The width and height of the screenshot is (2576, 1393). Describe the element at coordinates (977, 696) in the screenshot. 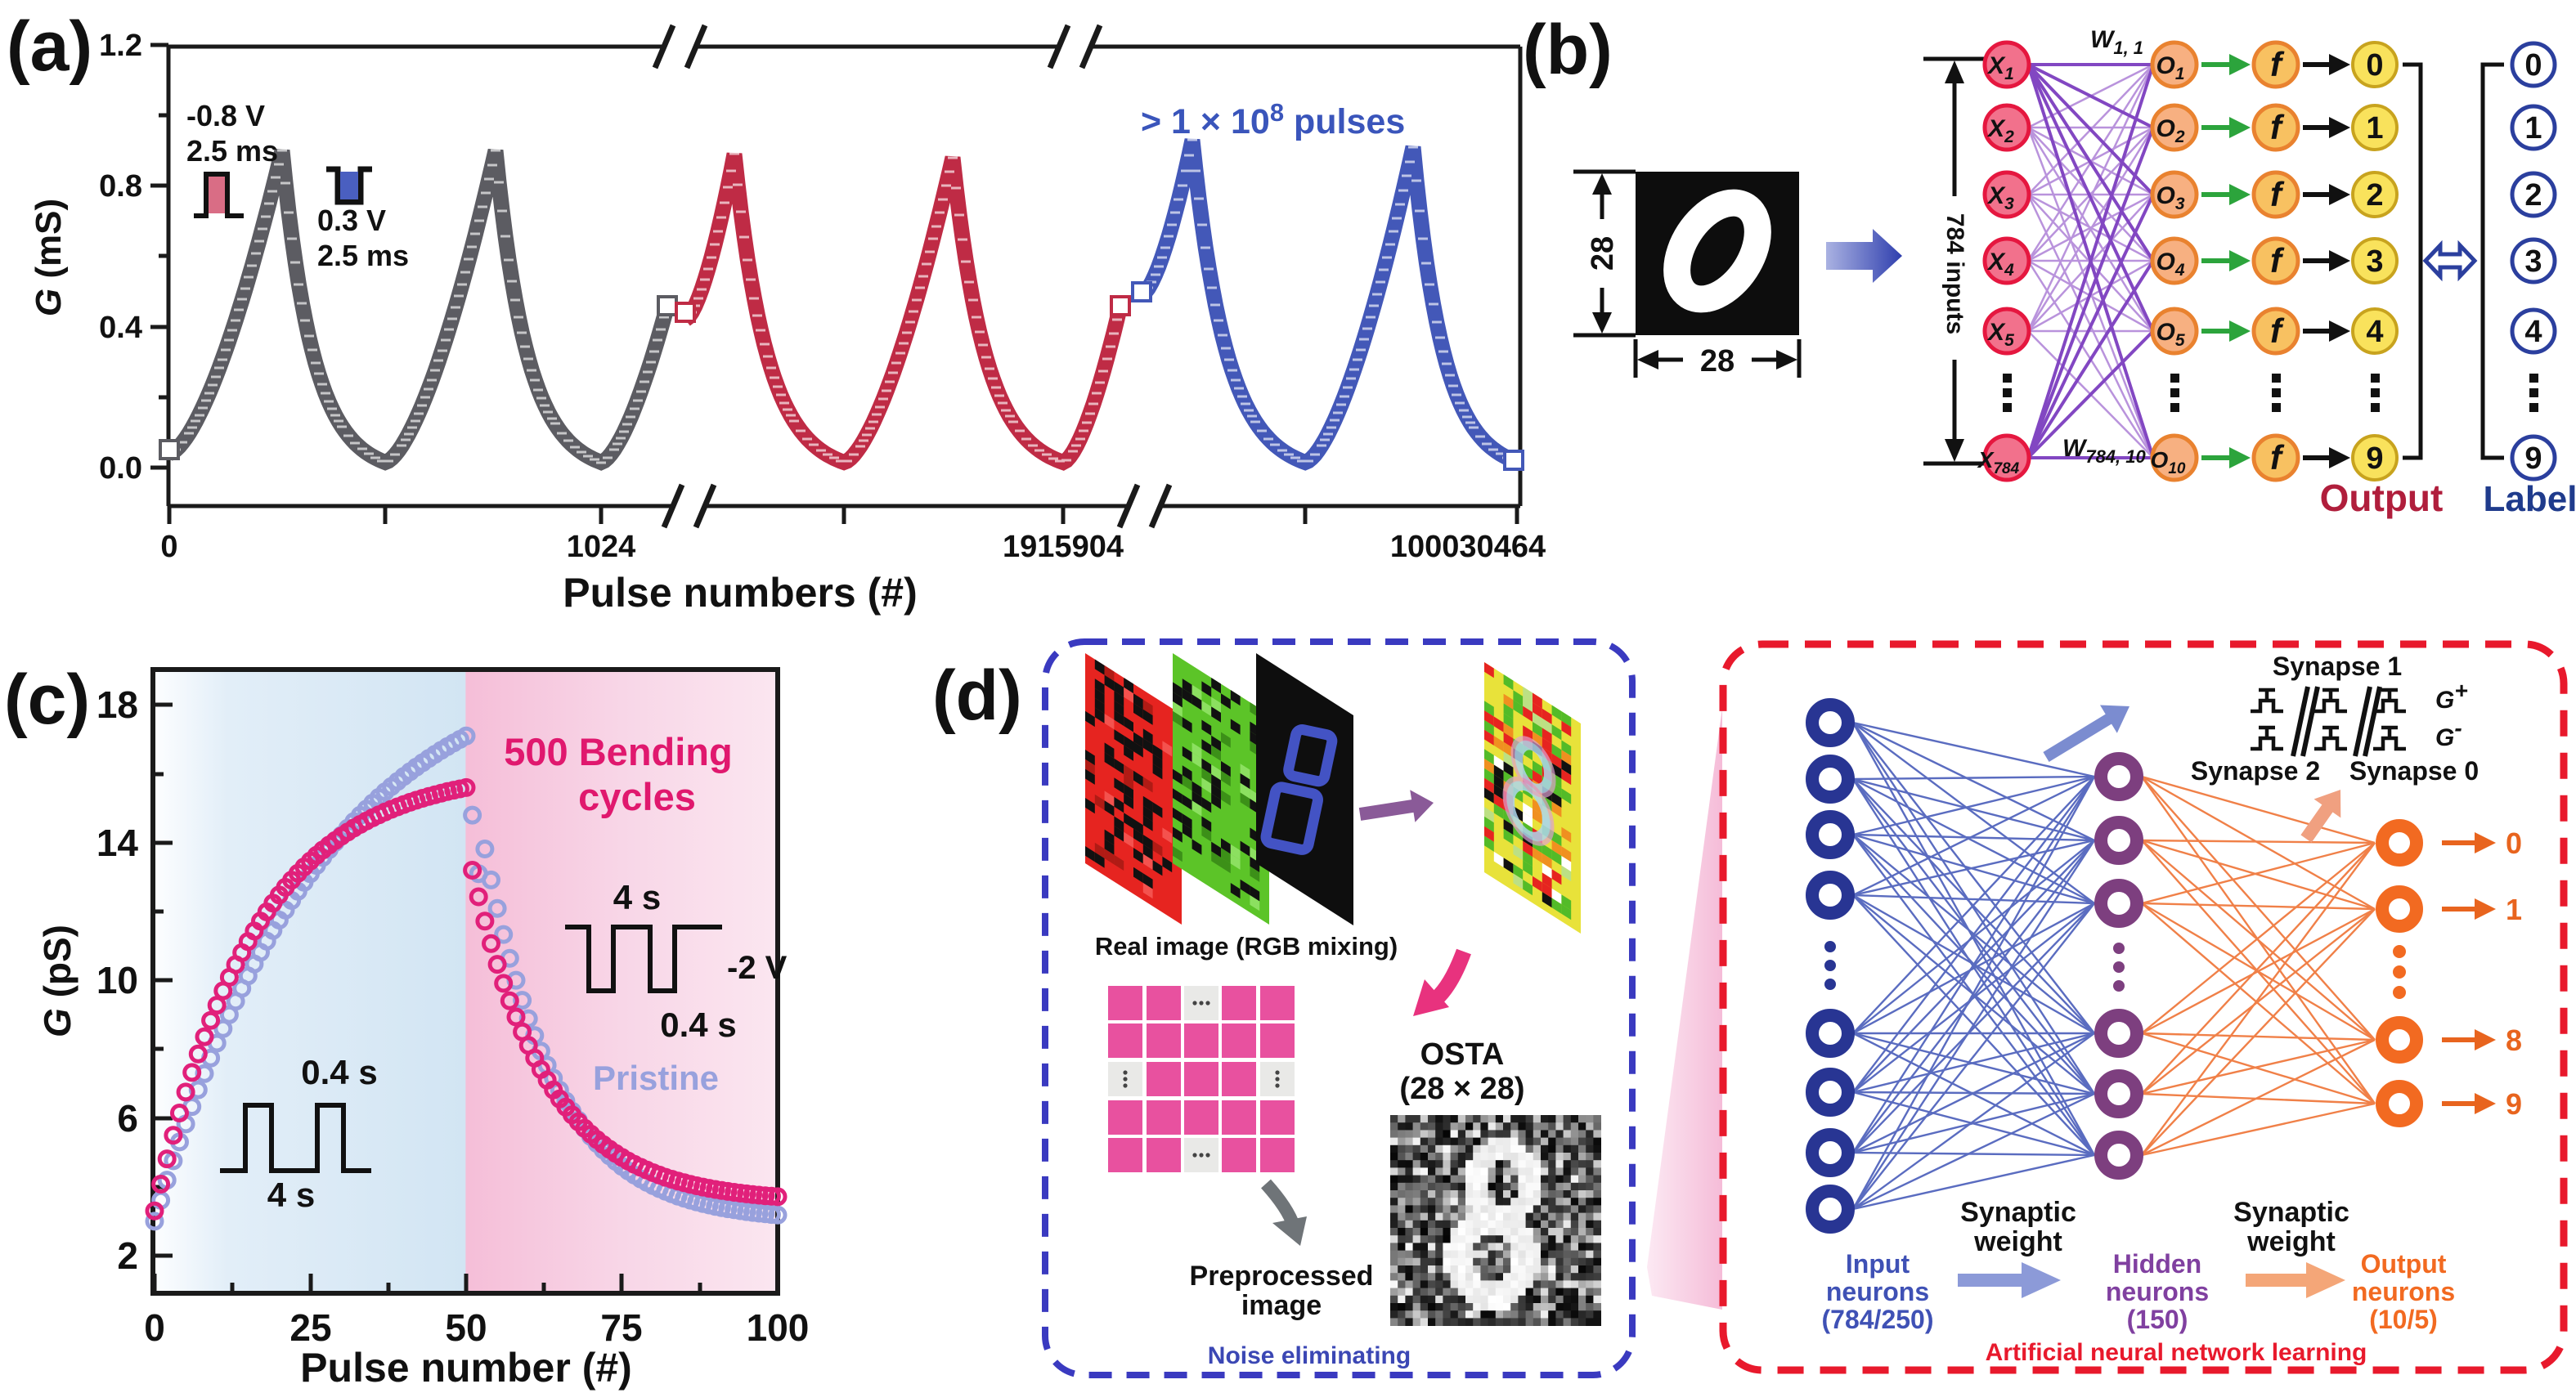

I see `svg-text: (d)` at that location.